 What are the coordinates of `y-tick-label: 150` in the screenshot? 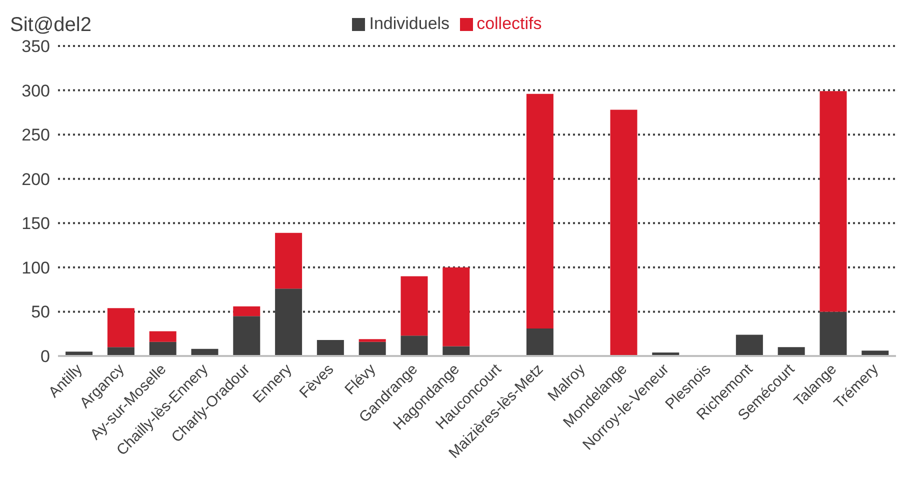 It's located at (36, 224).